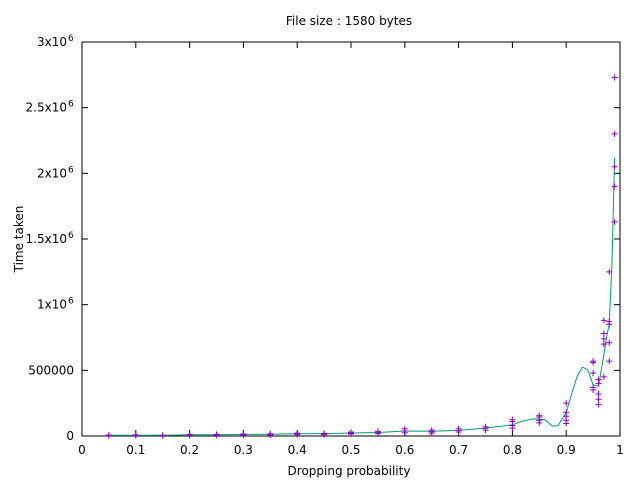 The height and width of the screenshot is (480, 640). Describe the element at coordinates (349, 471) in the screenshot. I see `x-axis-label: Dropping probability` at that location.